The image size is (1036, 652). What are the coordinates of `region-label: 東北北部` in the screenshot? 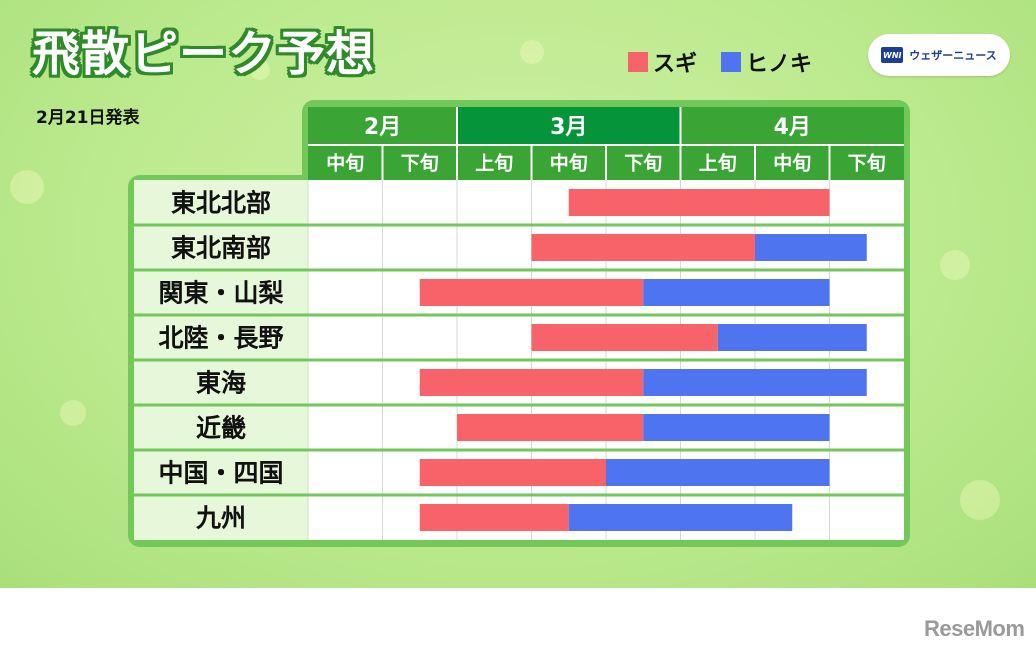 It's located at (221, 203).